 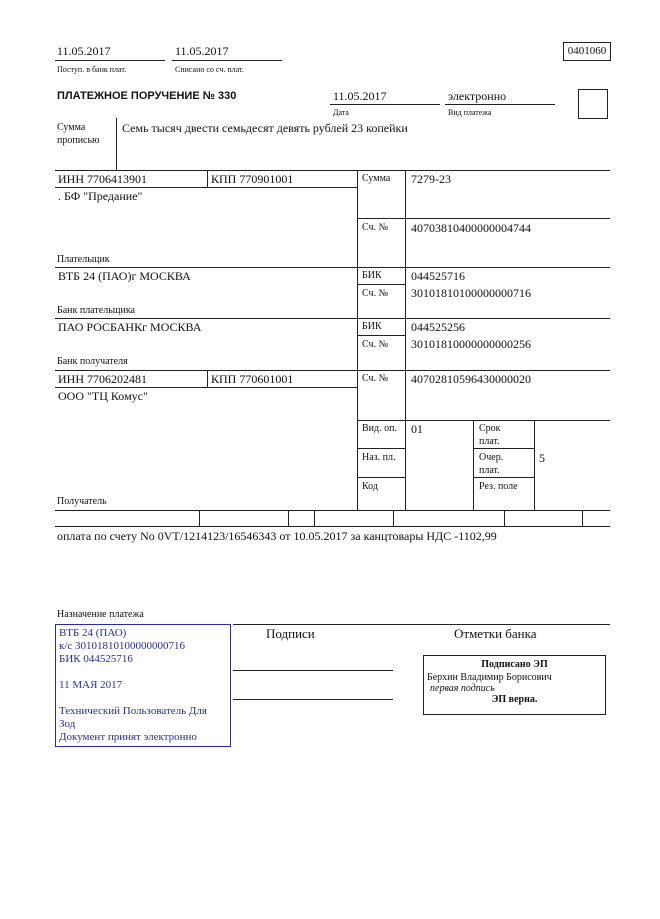 I want to click on stamp-line: 11 МАЯ 2017, so click(x=91, y=685).